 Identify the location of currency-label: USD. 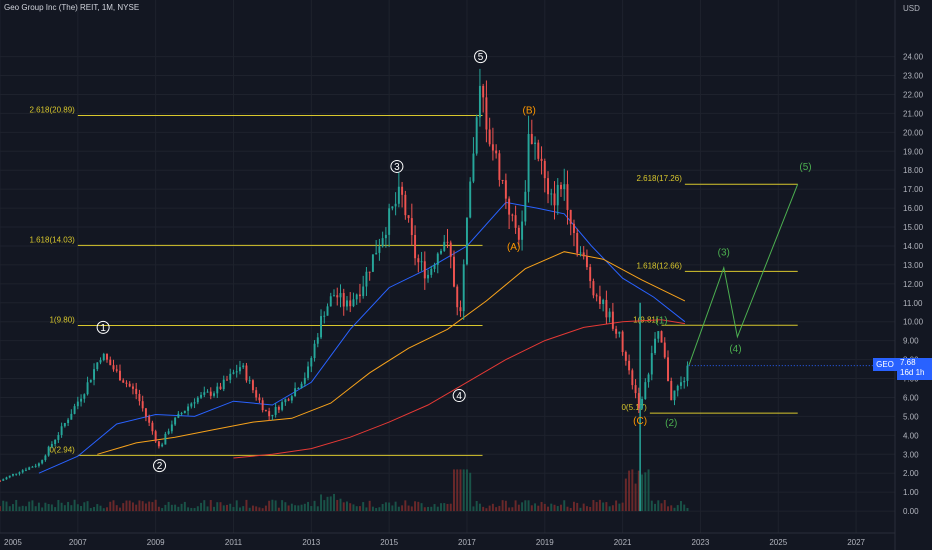
(911, 8).